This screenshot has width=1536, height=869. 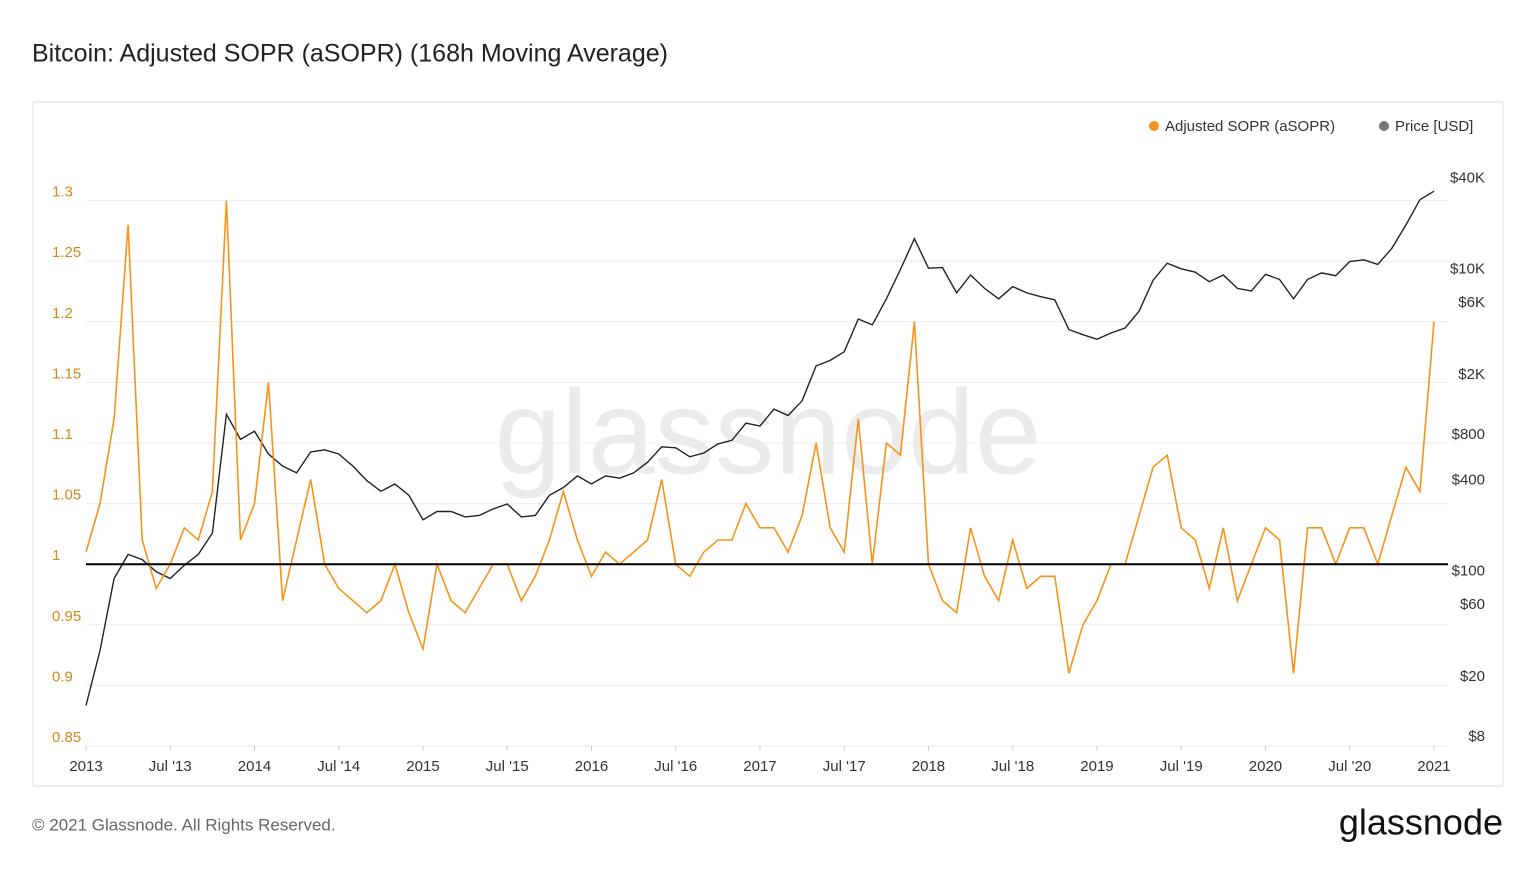 What do you see at coordinates (62, 313) in the screenshot?
I see `y-tick-label: 1.2` at bounding box center [62, 313].